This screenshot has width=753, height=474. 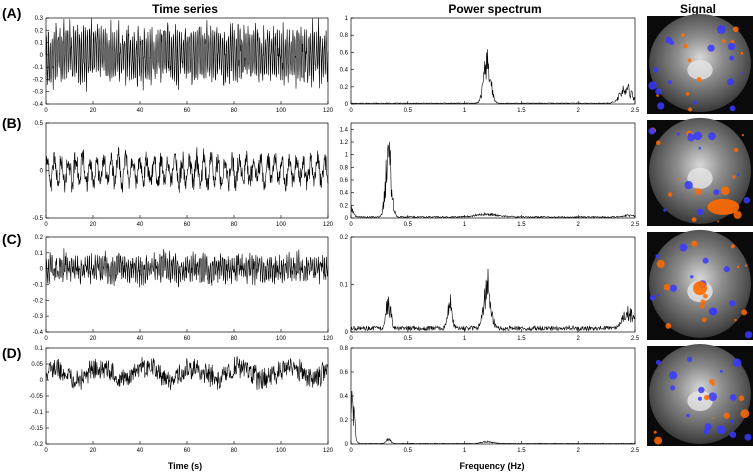 I want to click on y-tick-label: 1.2, so click(x=344, y=143).